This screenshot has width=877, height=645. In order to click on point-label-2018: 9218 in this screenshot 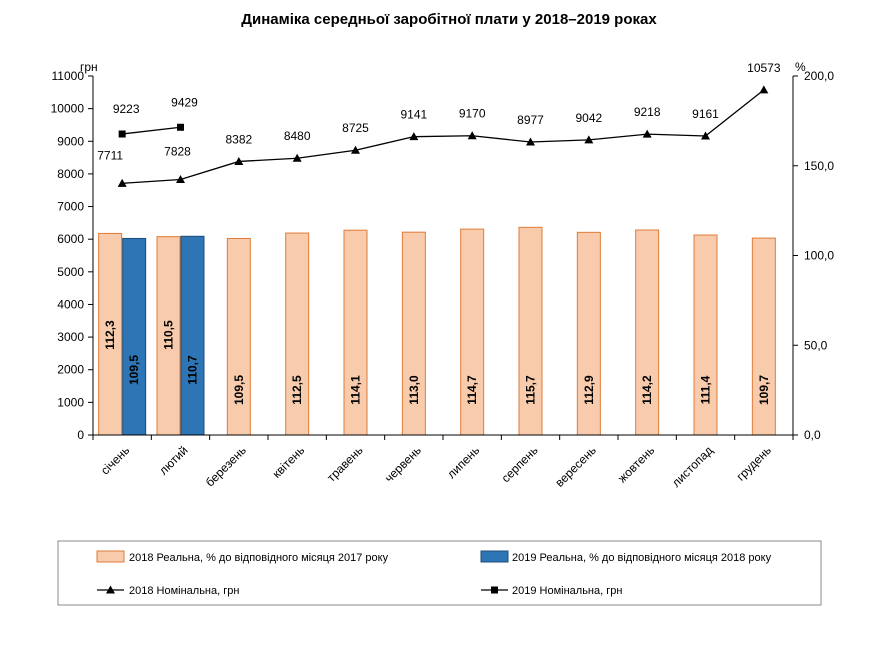, I will do `click(647, 112)`.